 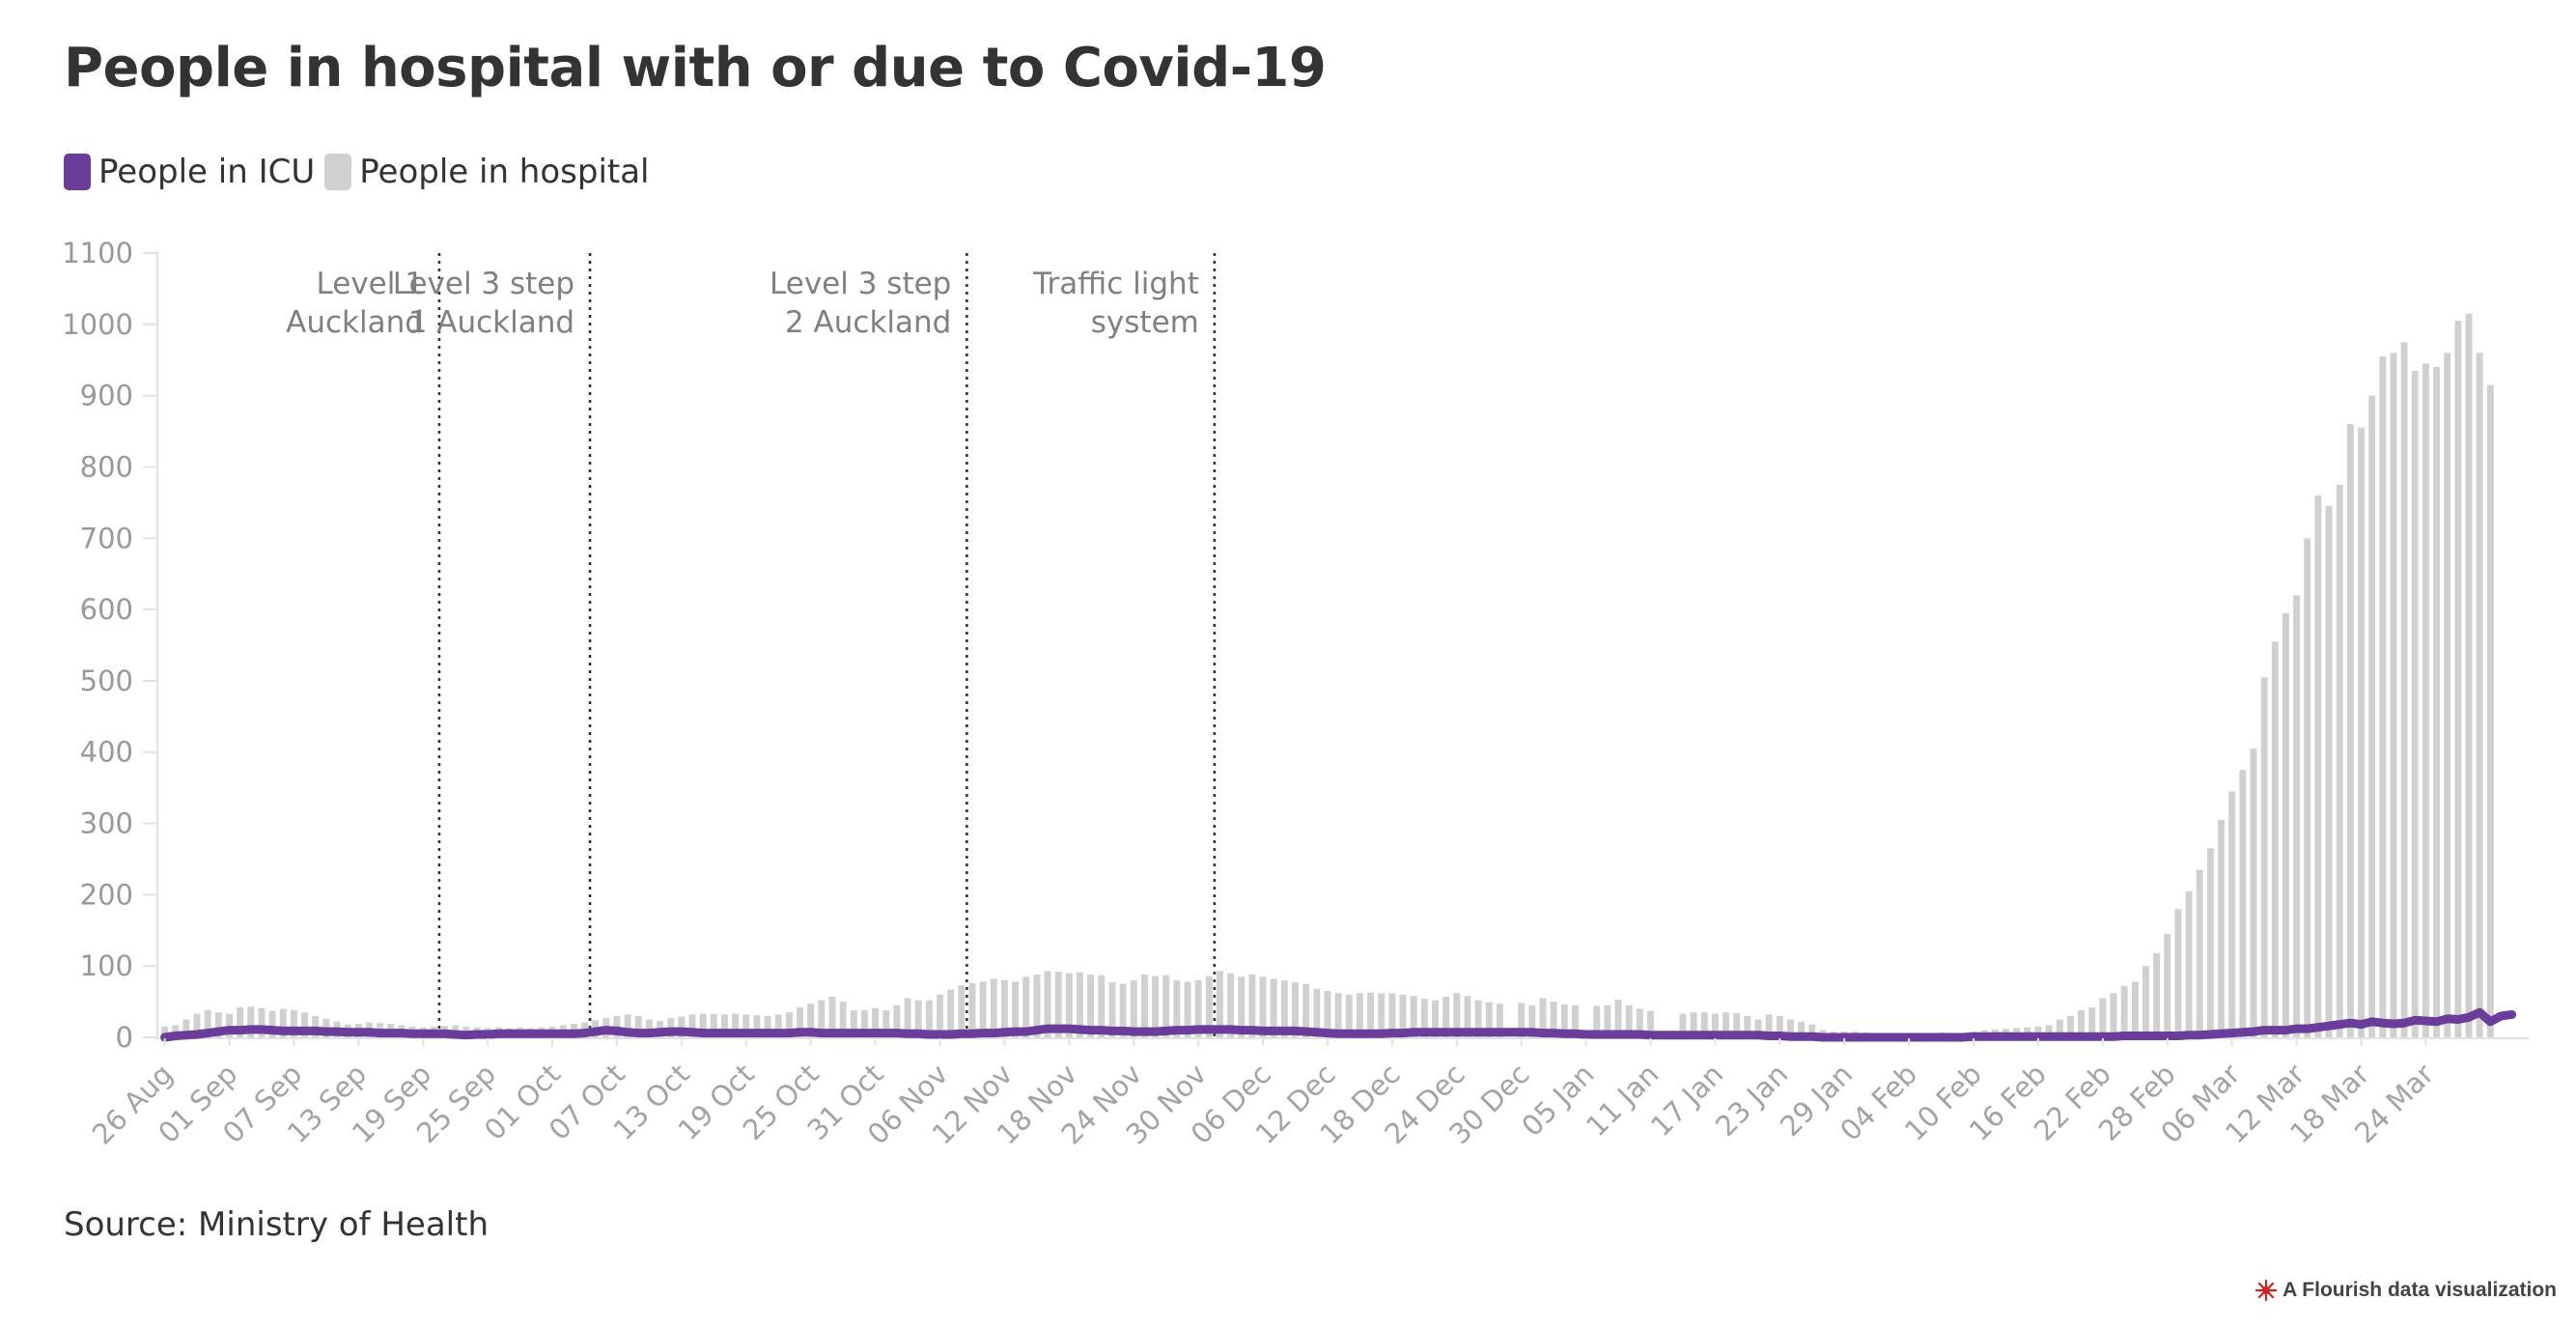 I want to click on legend-item-hospital: People in hospital, so click(x=487, y=172).